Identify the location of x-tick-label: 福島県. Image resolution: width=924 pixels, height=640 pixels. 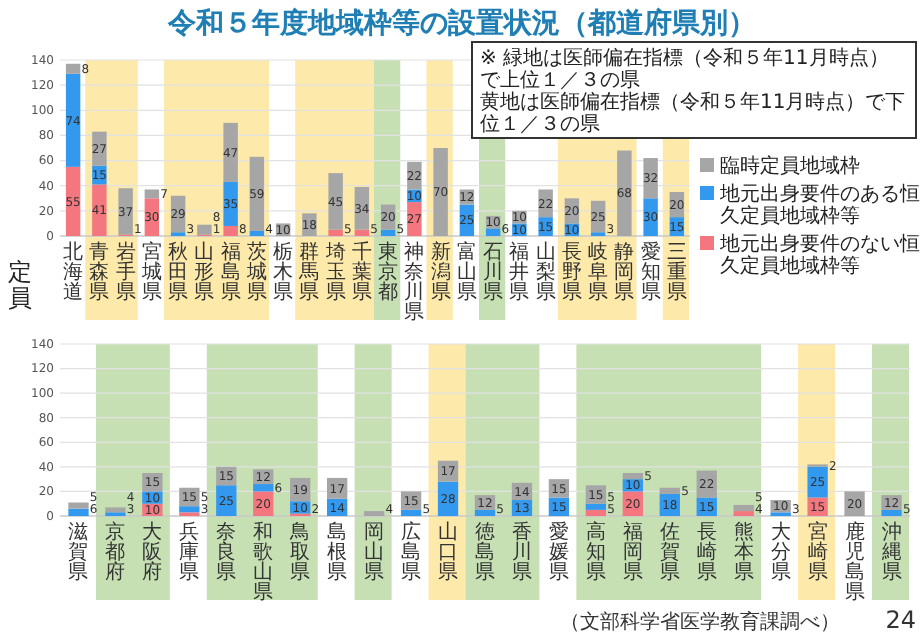
(230, 272).